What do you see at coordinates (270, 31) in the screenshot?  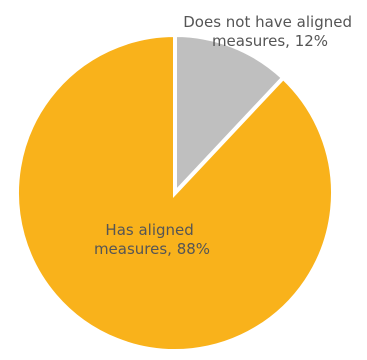 I see `slice-label-does-not-have-aligned: Does not have aligned measures, 12%` at bounding box center [270, 31].